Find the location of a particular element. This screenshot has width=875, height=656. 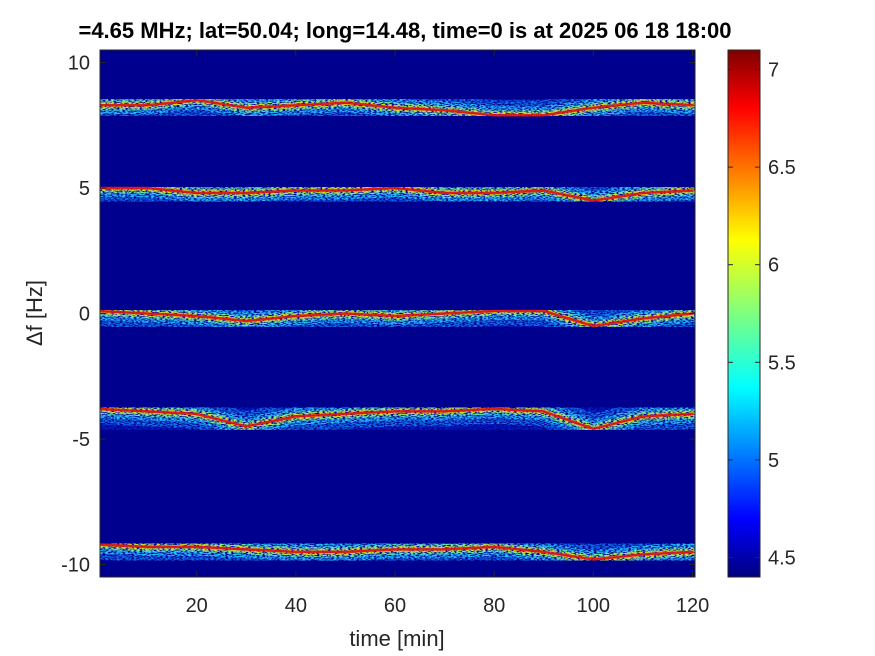

colorbar-axis: 4.5 5 5.5 6 6.5 7 is located at coordinates (762, 314).